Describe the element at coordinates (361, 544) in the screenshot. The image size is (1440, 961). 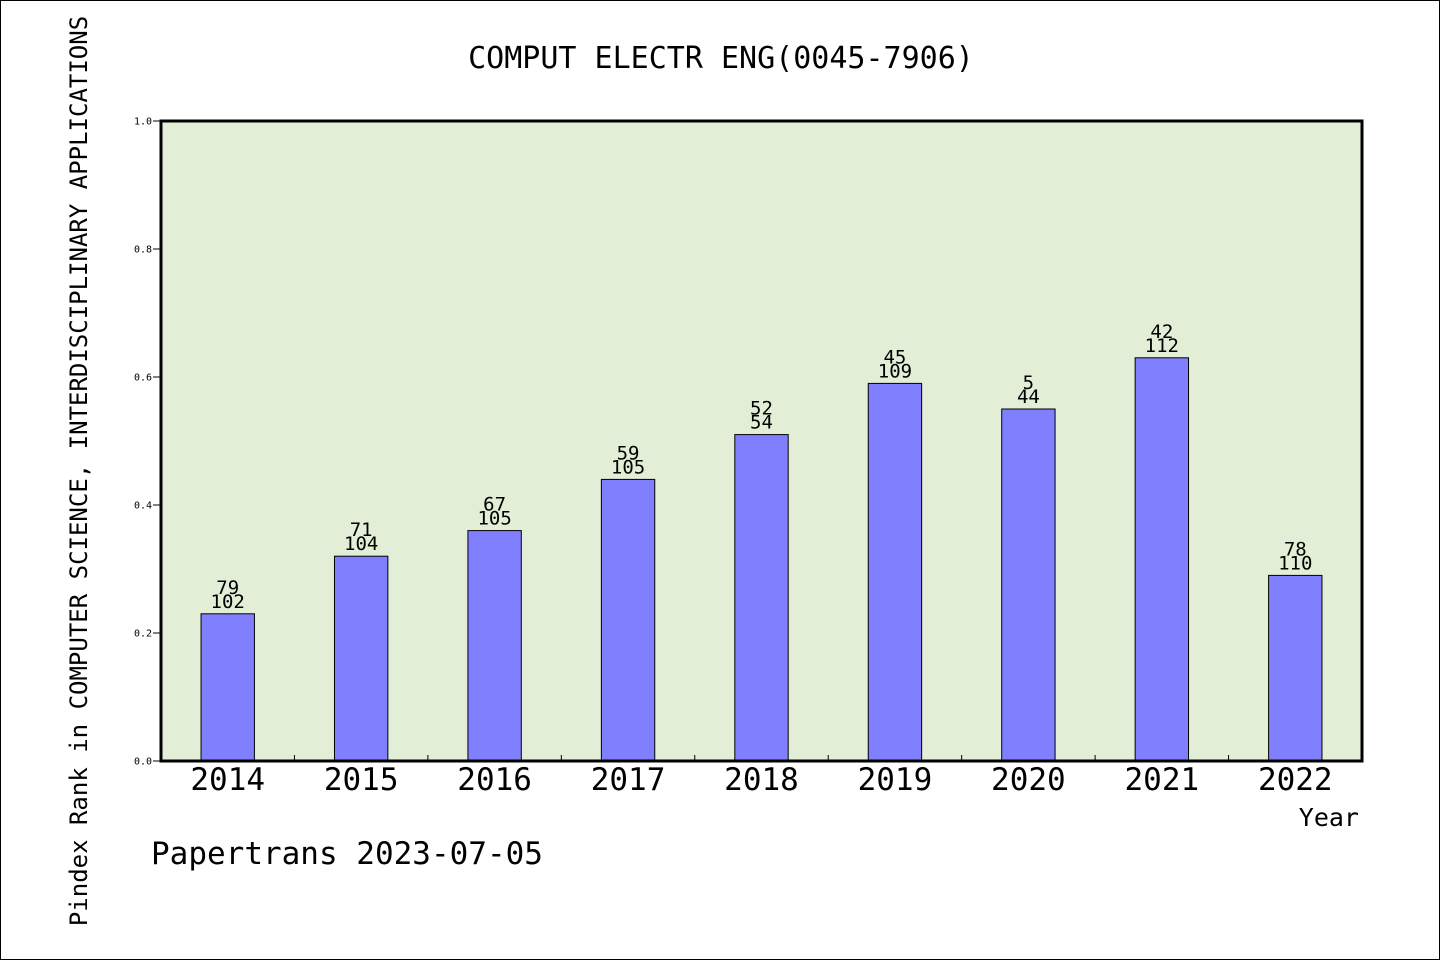
I see `total-label: 104` at that location.